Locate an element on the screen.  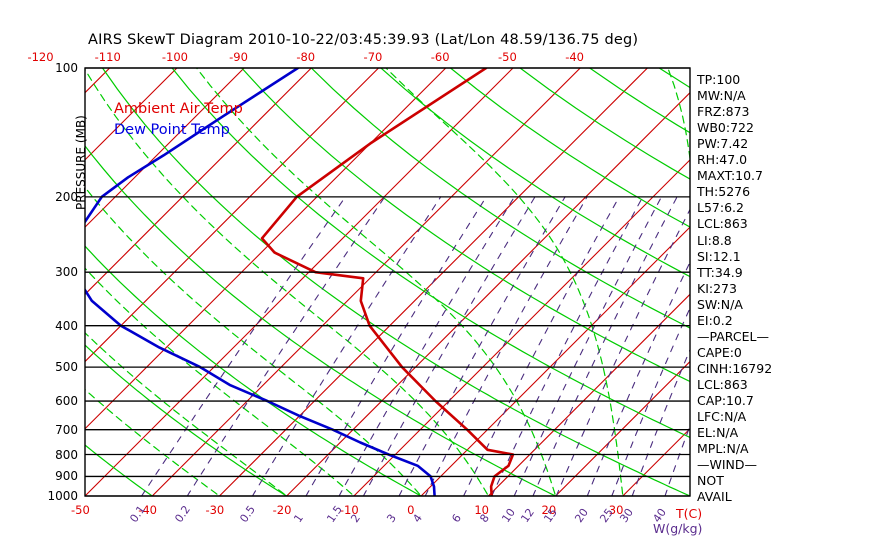
bottom-temp-tick: -30 is located at coordinates (215, 510).